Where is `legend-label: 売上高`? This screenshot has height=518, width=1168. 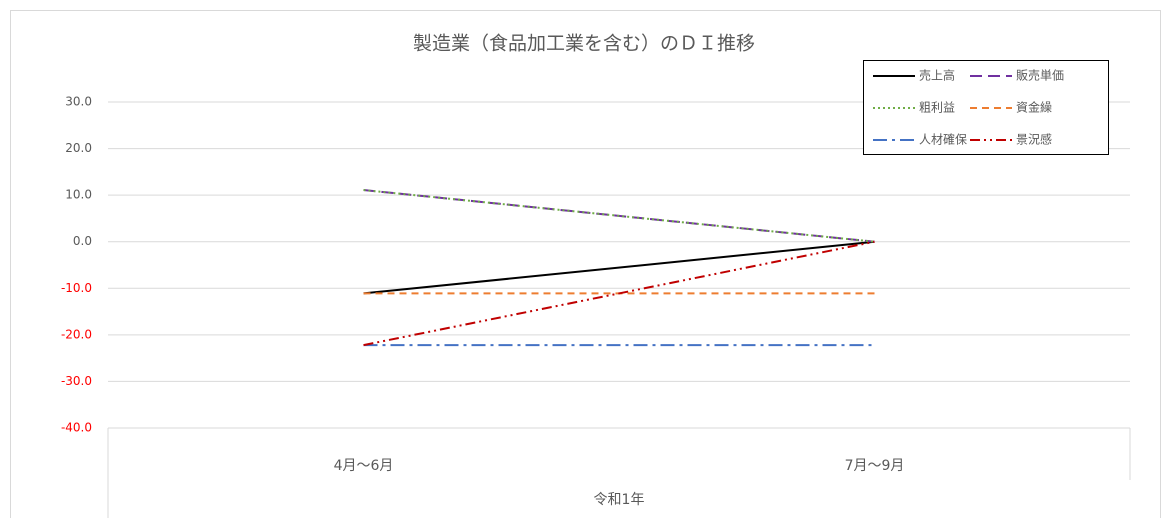
legend-label: 売上高 is located at coordinates (937, 75).